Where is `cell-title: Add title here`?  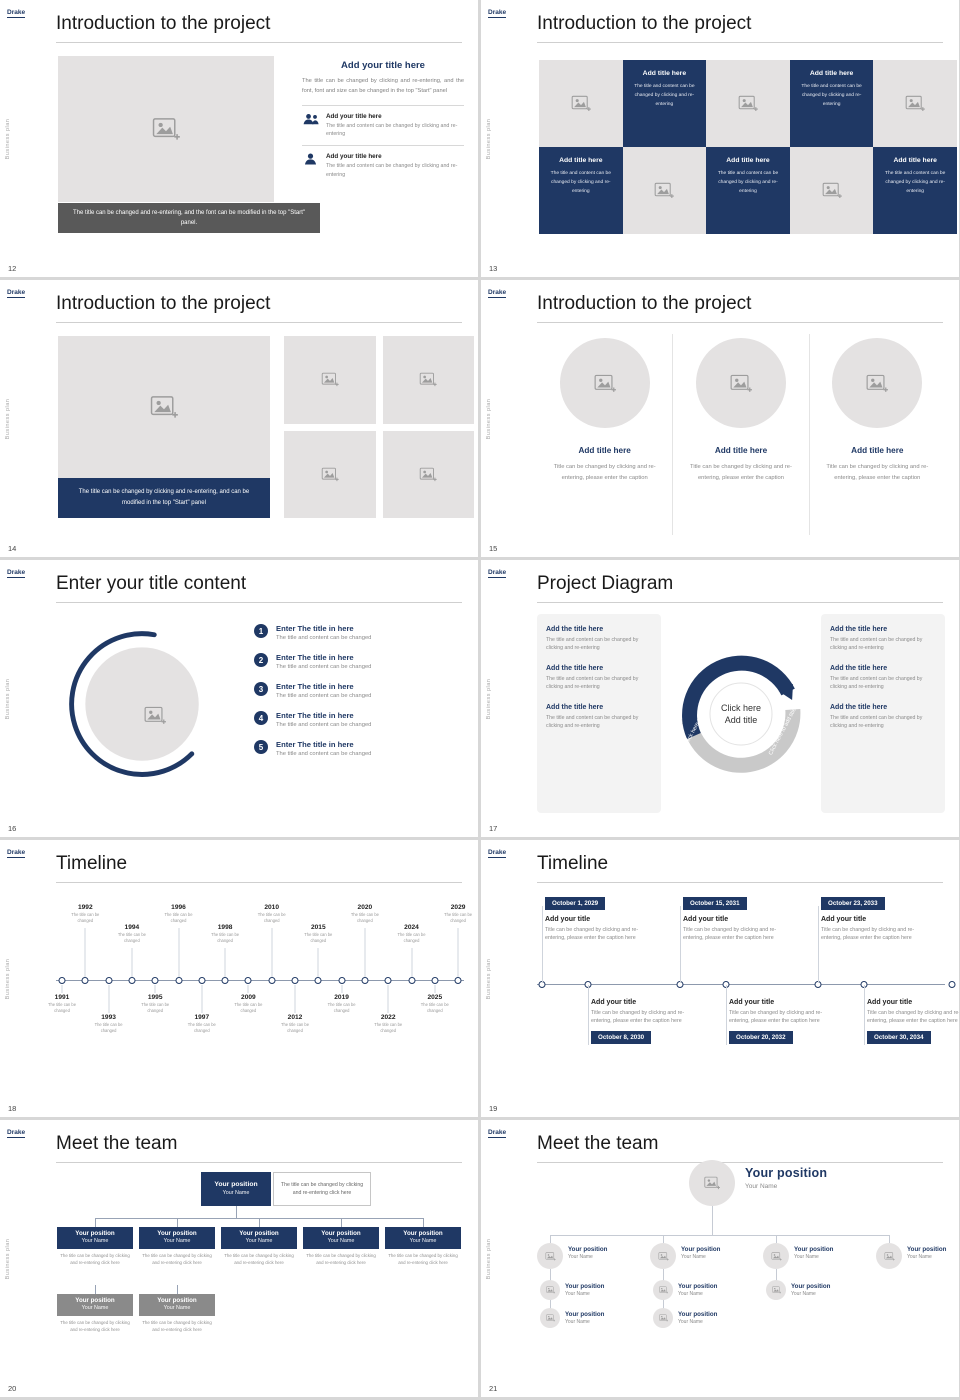
cell-title: Add title here is located at coordinates (915, 160).